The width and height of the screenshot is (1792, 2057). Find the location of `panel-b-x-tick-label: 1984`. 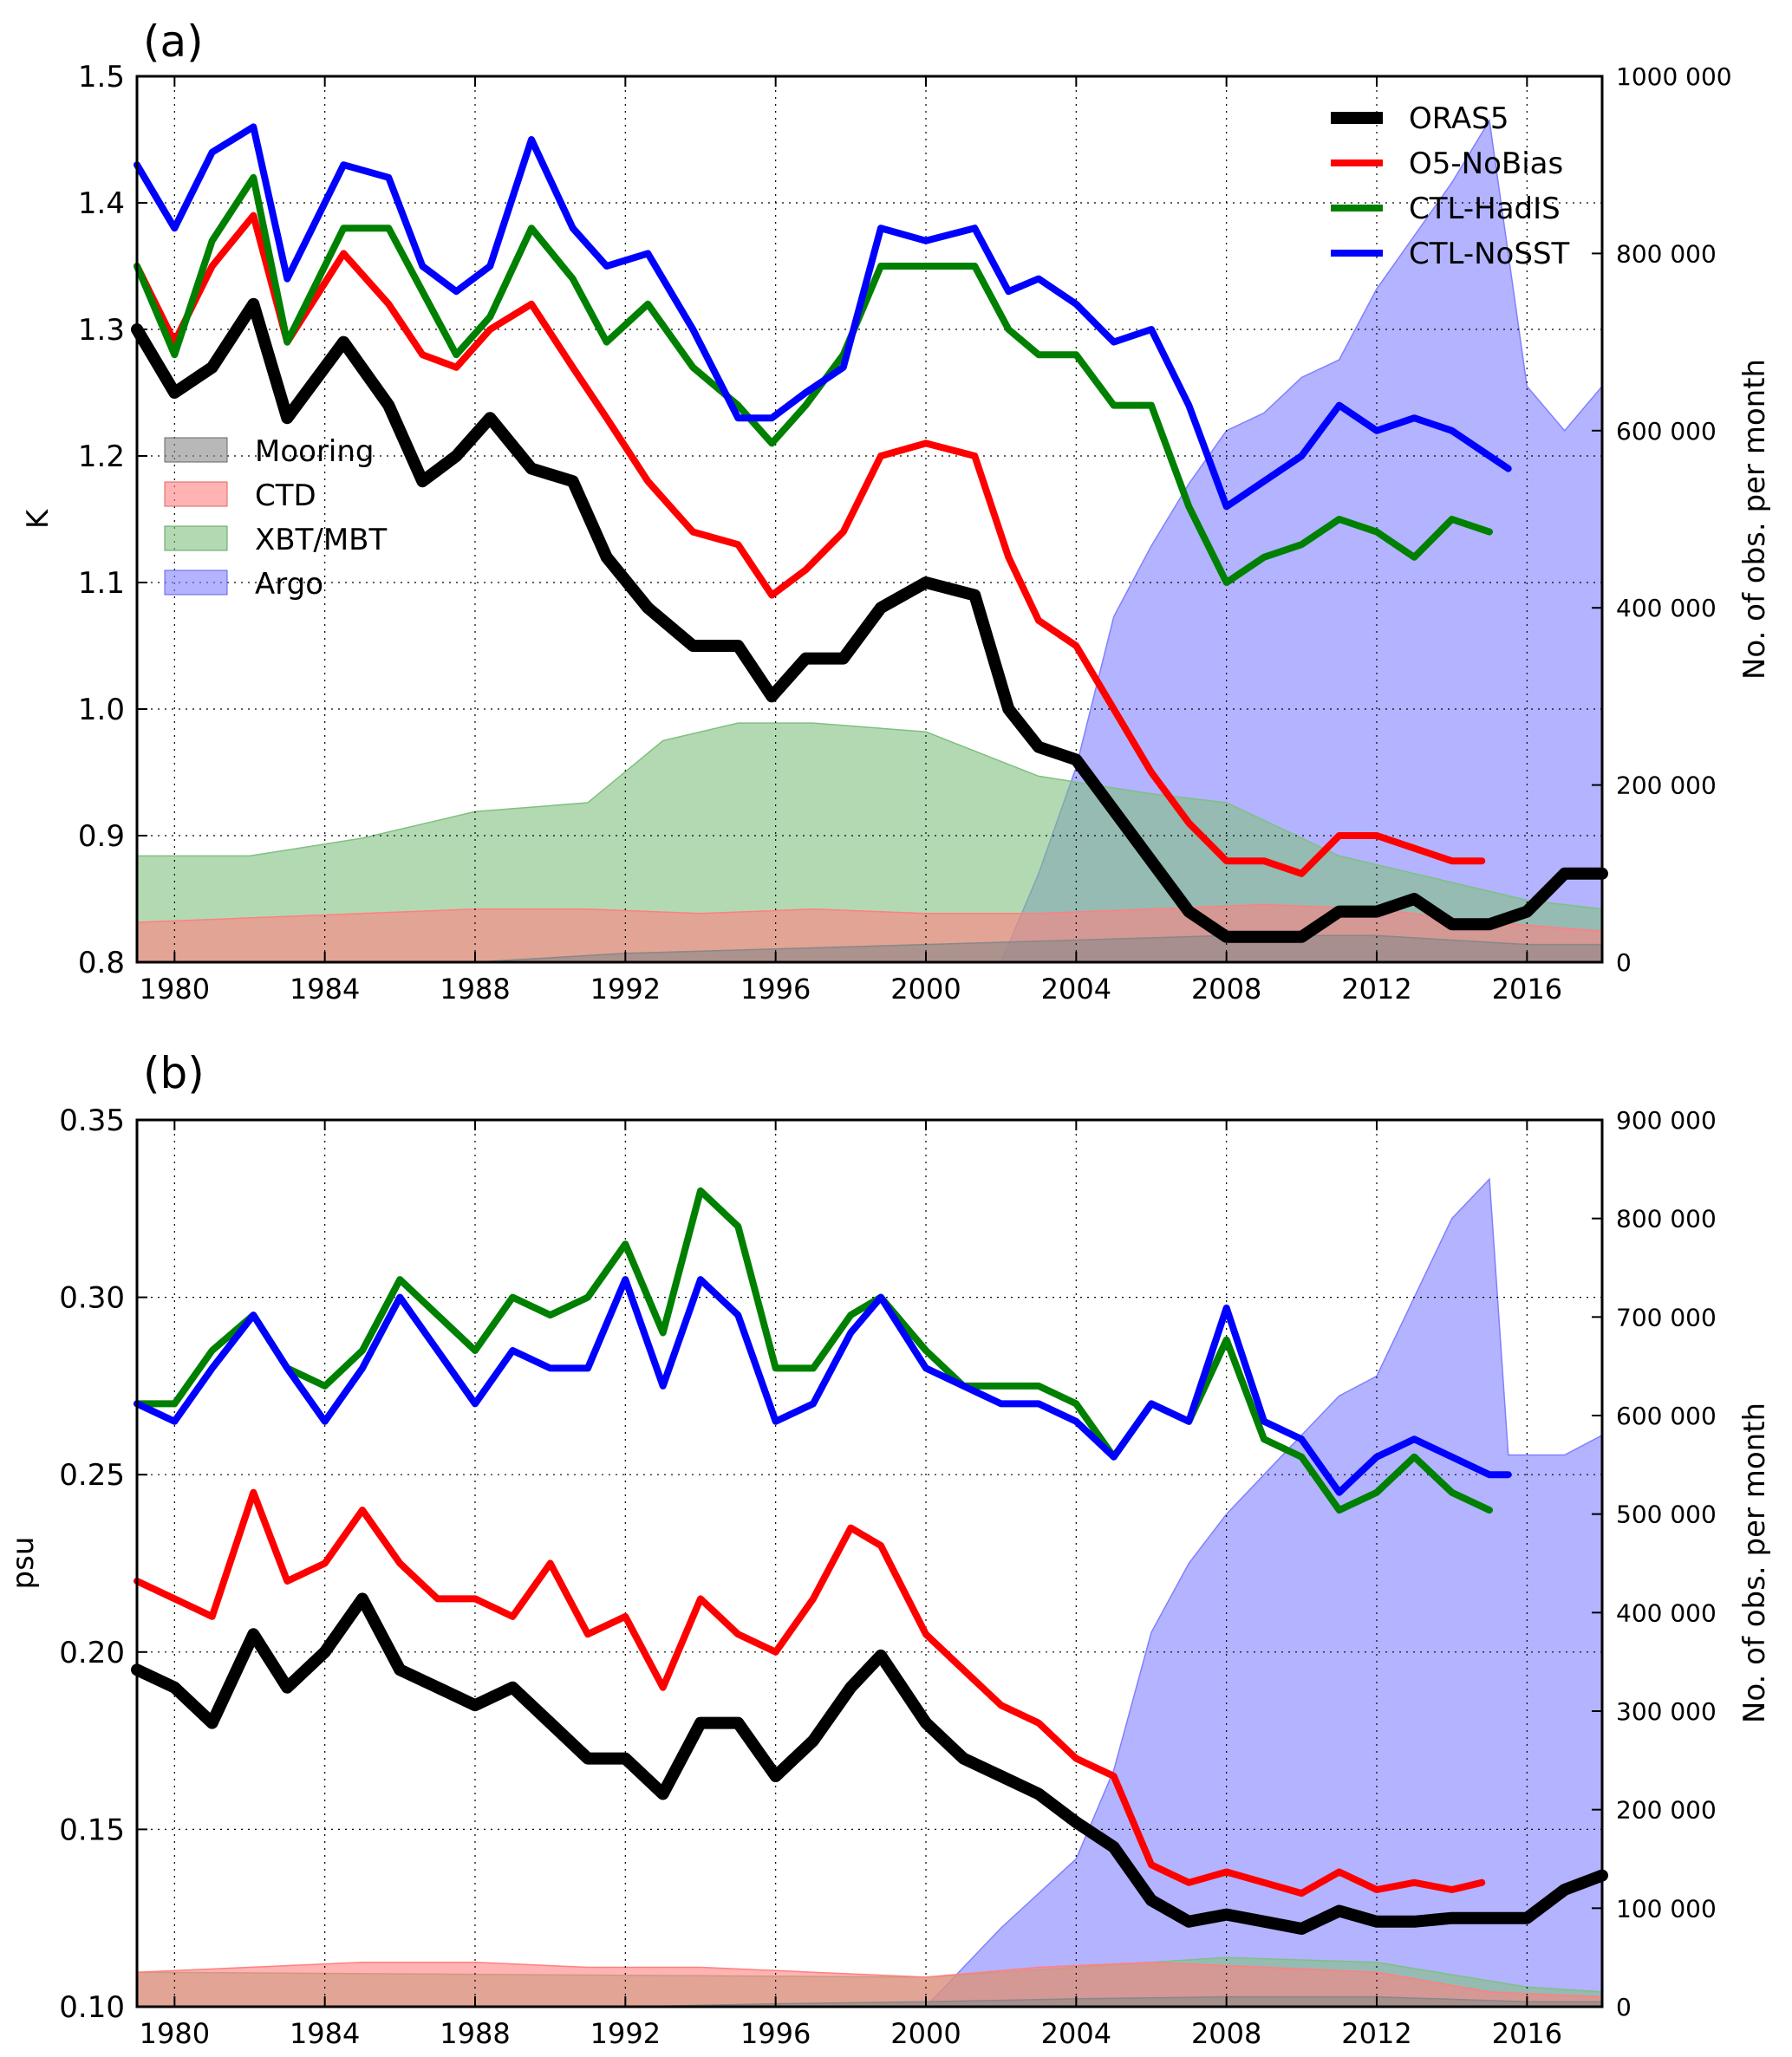

panel-b-x-tick-label: 1984 is located at coordinates (325, 2033).